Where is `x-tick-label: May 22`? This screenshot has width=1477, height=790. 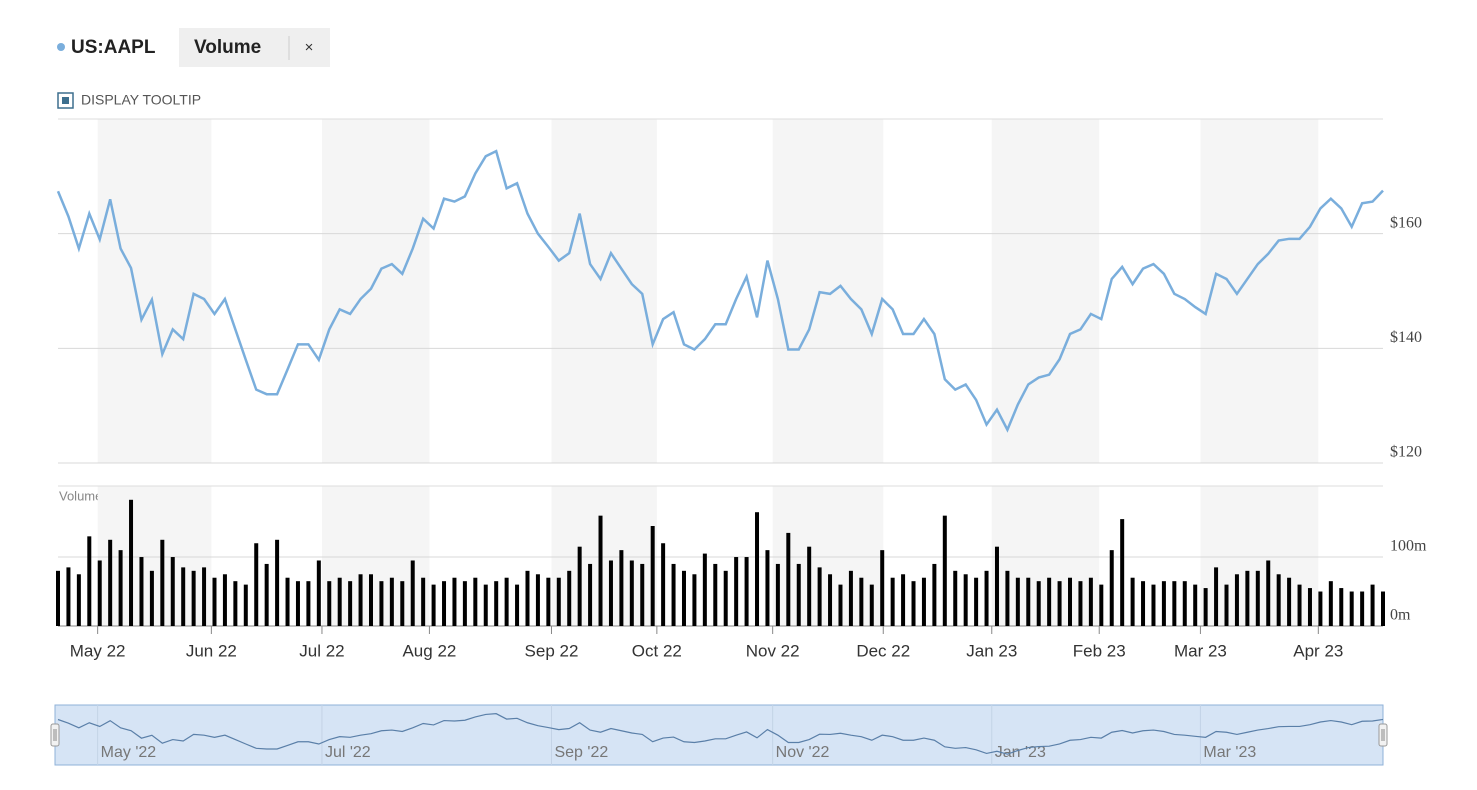
x-tick-label: May 22 is located at coordinates (98, 650).